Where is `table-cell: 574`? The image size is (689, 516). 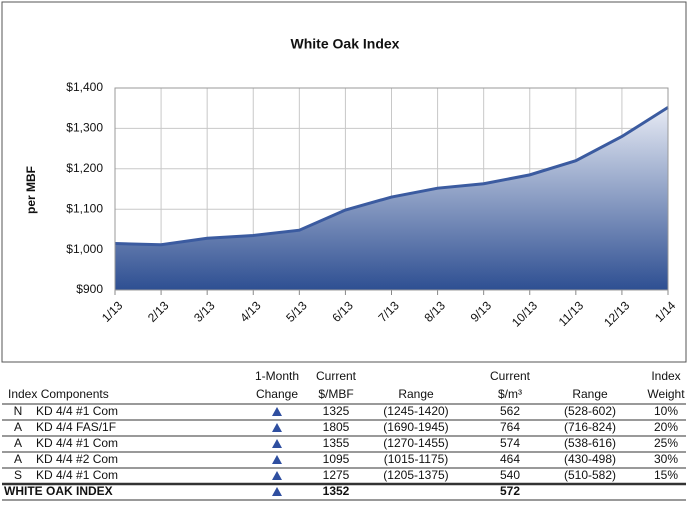 table-cell: 574 is located at coordinates (510, 443).